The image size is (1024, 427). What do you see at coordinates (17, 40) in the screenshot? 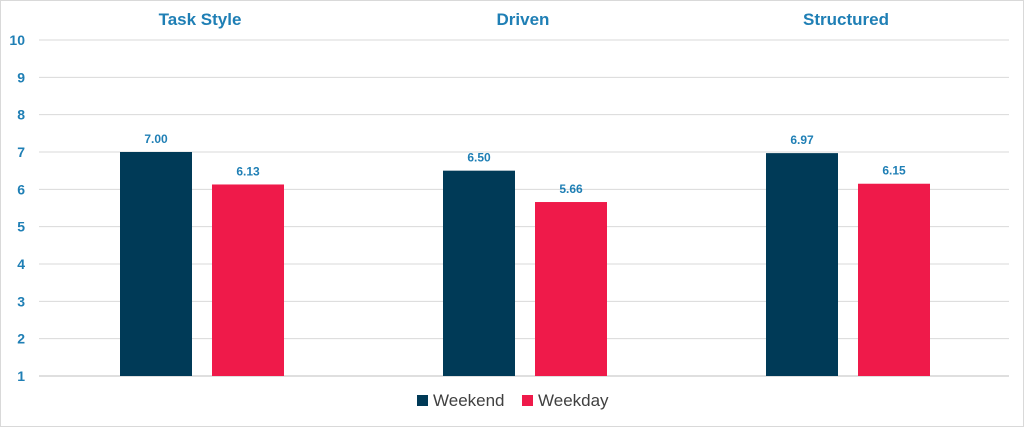
I see `y-tick-label: 10` at bounding box center [17, 40].